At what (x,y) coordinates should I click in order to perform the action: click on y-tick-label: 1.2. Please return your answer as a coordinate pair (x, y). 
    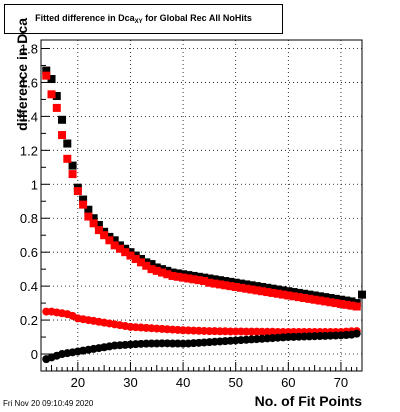
    Looking at the image, I should click on (29, 150).